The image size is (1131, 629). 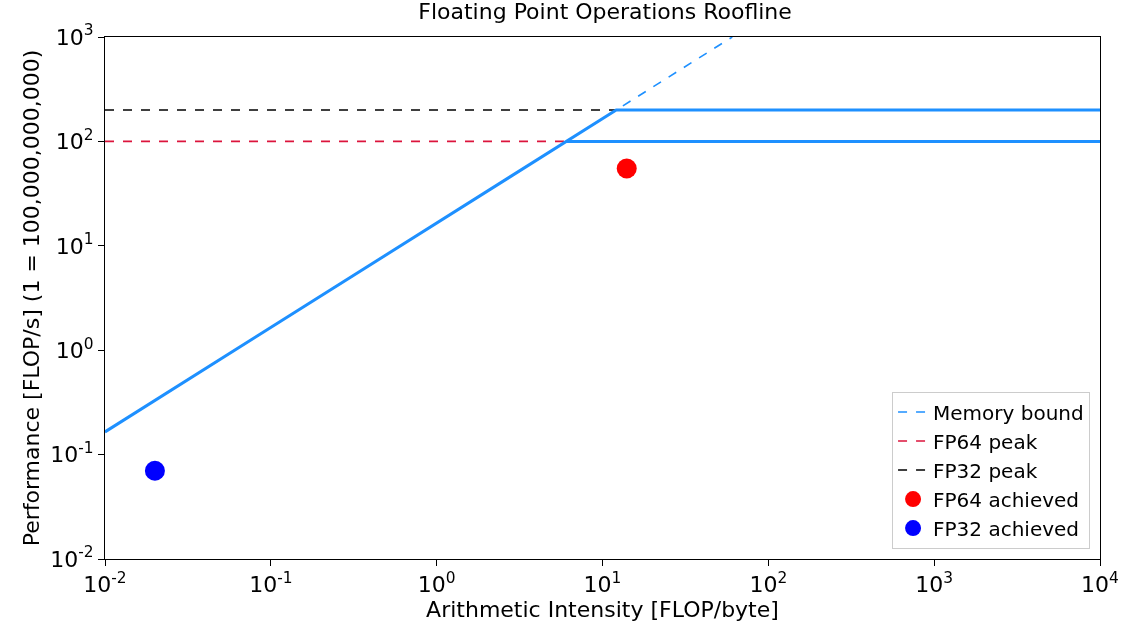 I want to click on y-tick-label: 10$^{0}$, so click(x=74, y=348).